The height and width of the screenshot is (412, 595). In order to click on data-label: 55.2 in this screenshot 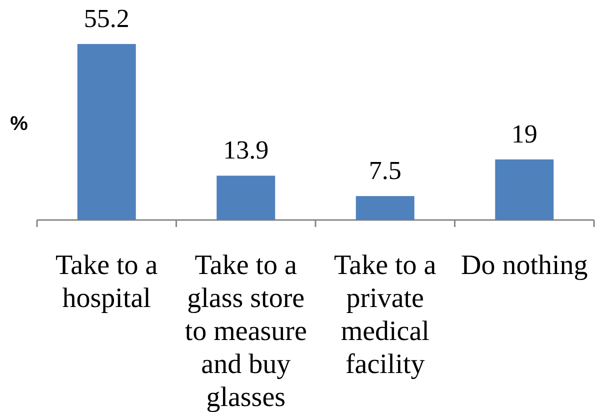, I will do `click(107, 18)`.